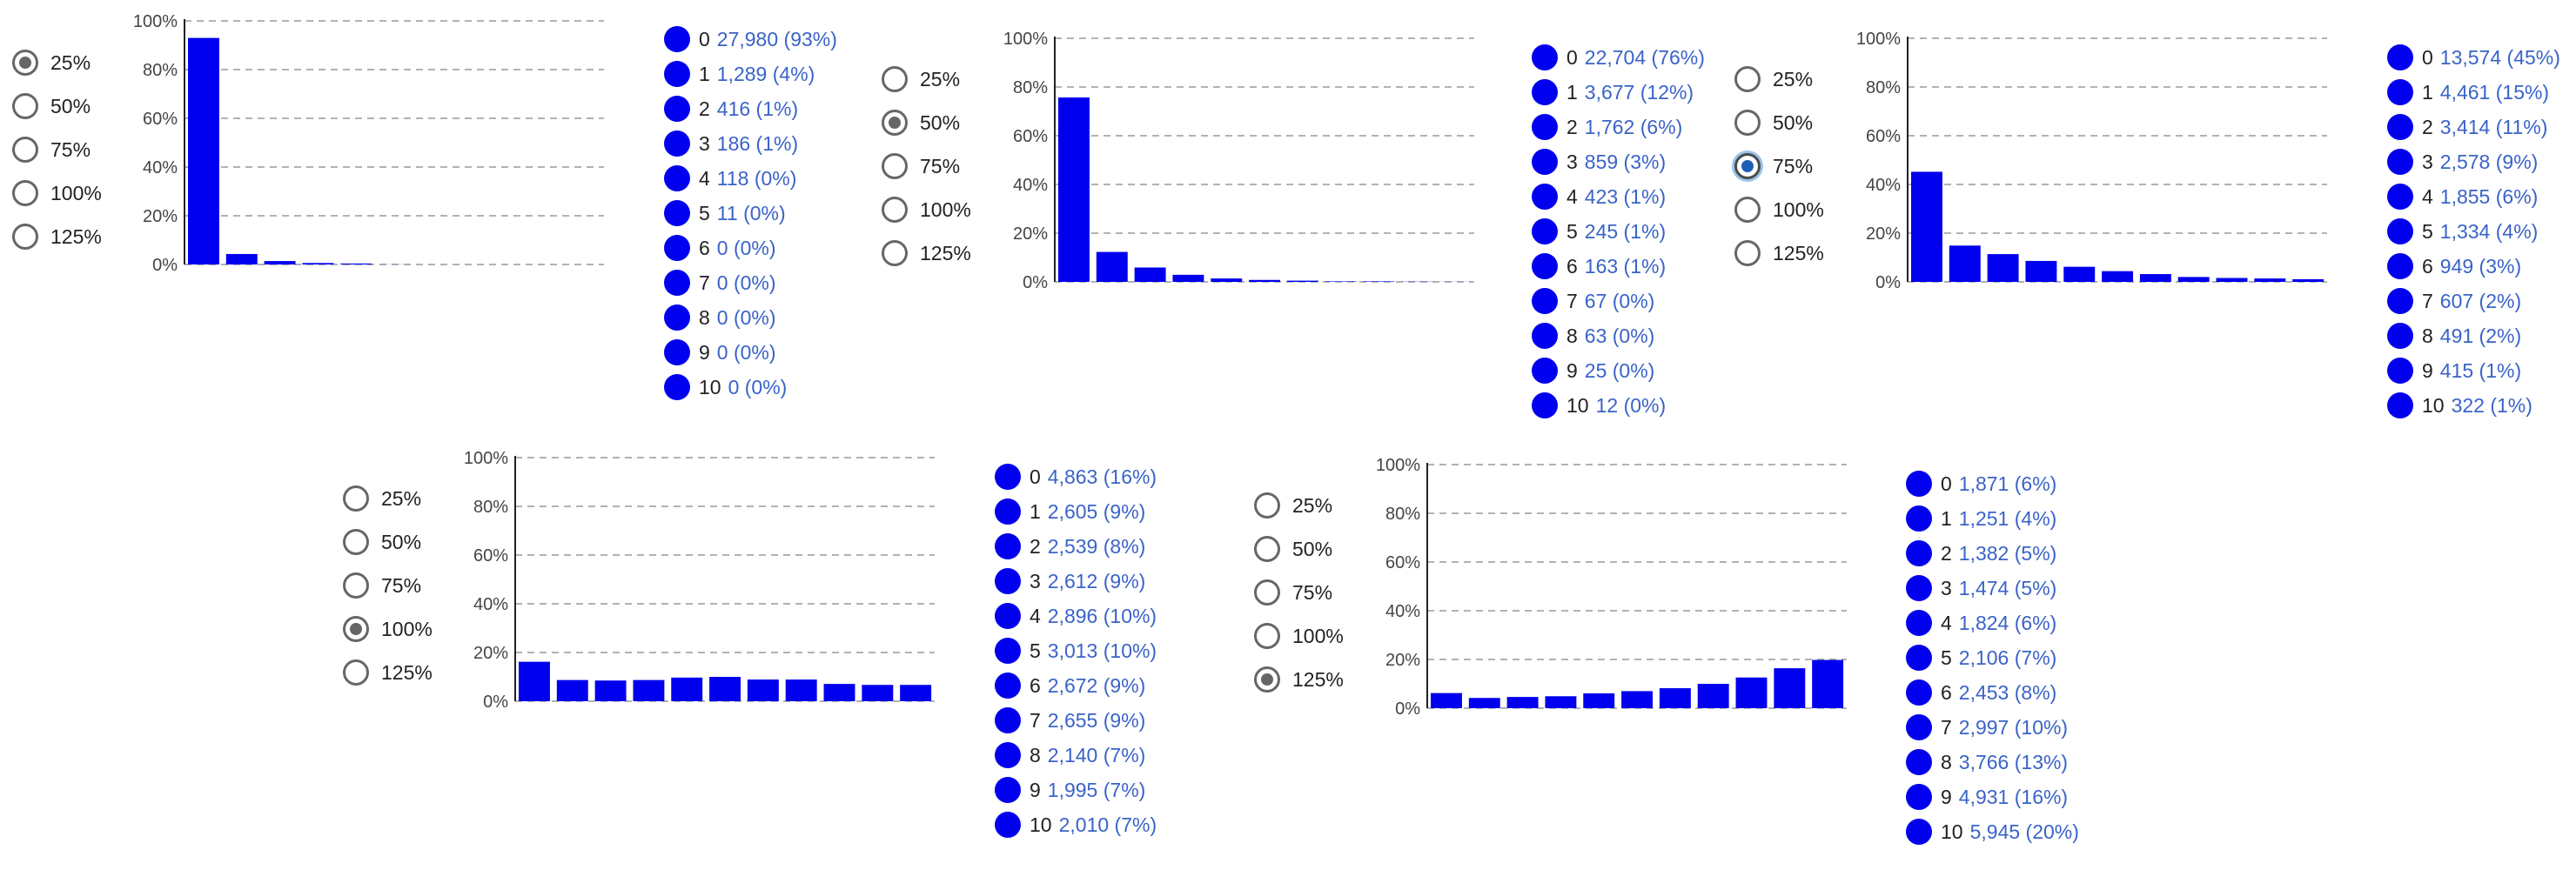 The width and height of the screenshot is (2576, 870). I want to click on legend-value: 415 (1%), so click(2480, 370).